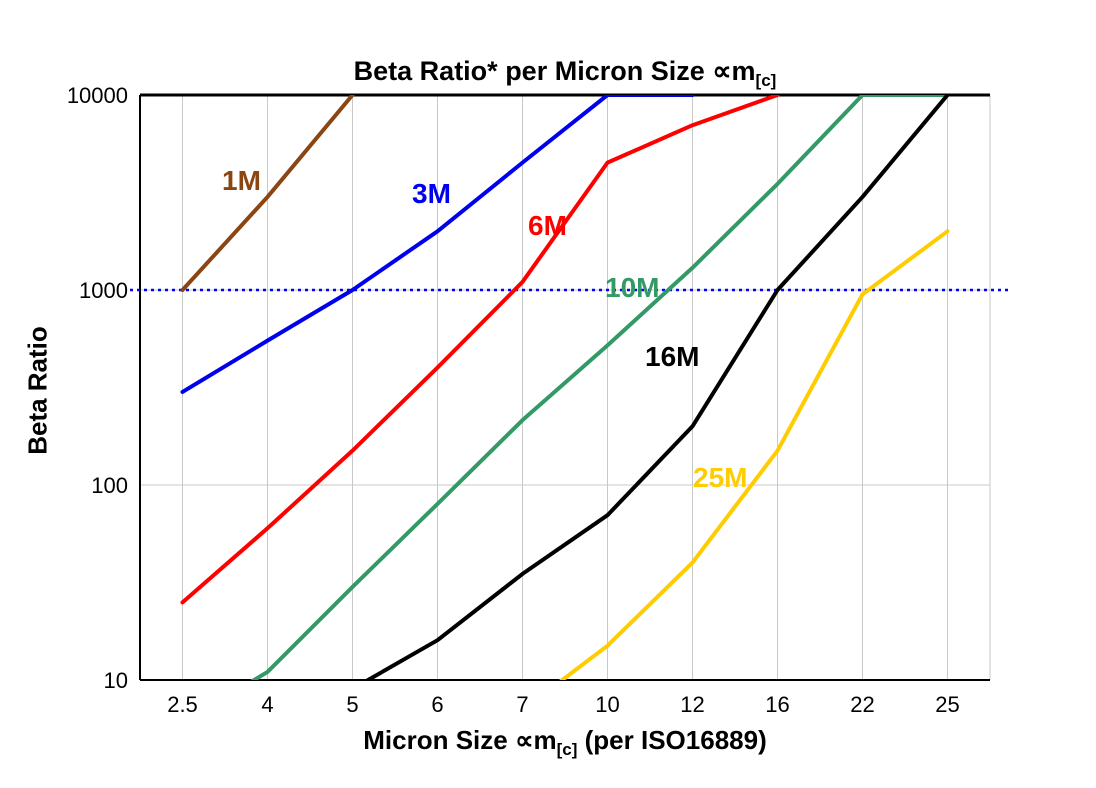 This screenshot has width=1096, height=788. What do you see at coordinates (37, 390) in the screenshot?
I see `y-axis-label: Beta Ratio` at bounding box center [37, 390].